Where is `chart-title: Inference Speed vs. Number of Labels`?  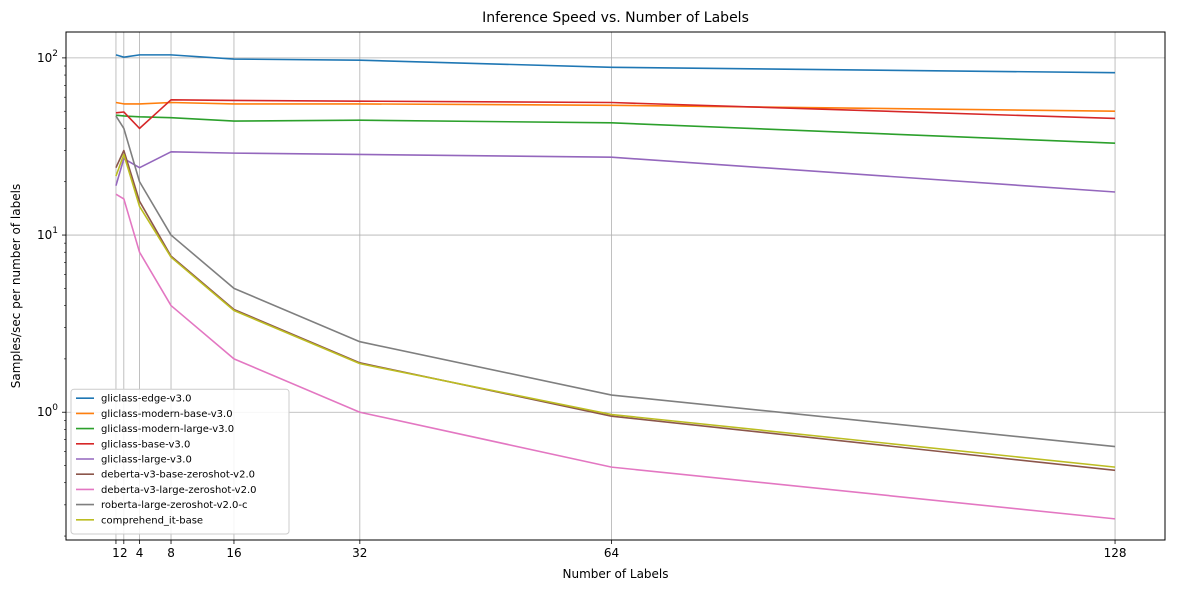 chart-title: Inference Speed vs. Number of Labels is located at coordinates (615, 18).